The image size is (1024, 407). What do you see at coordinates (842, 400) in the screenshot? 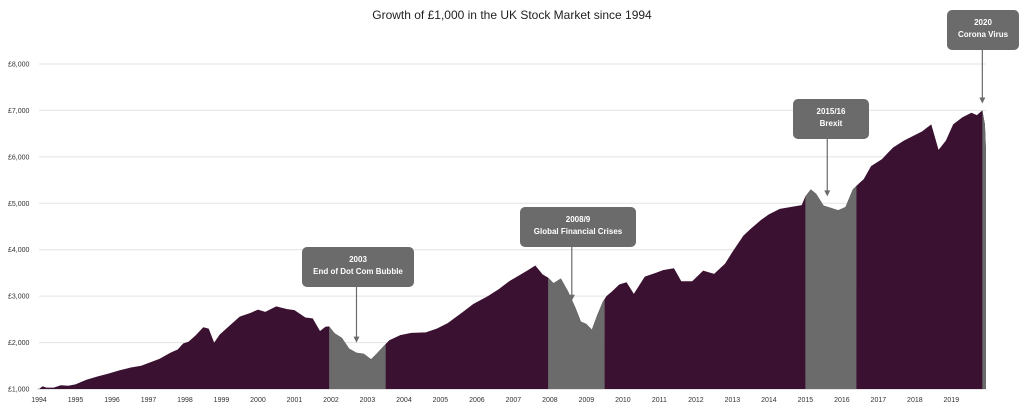
I see `x-tick-label: 2016` at bounding box center [842, 400].